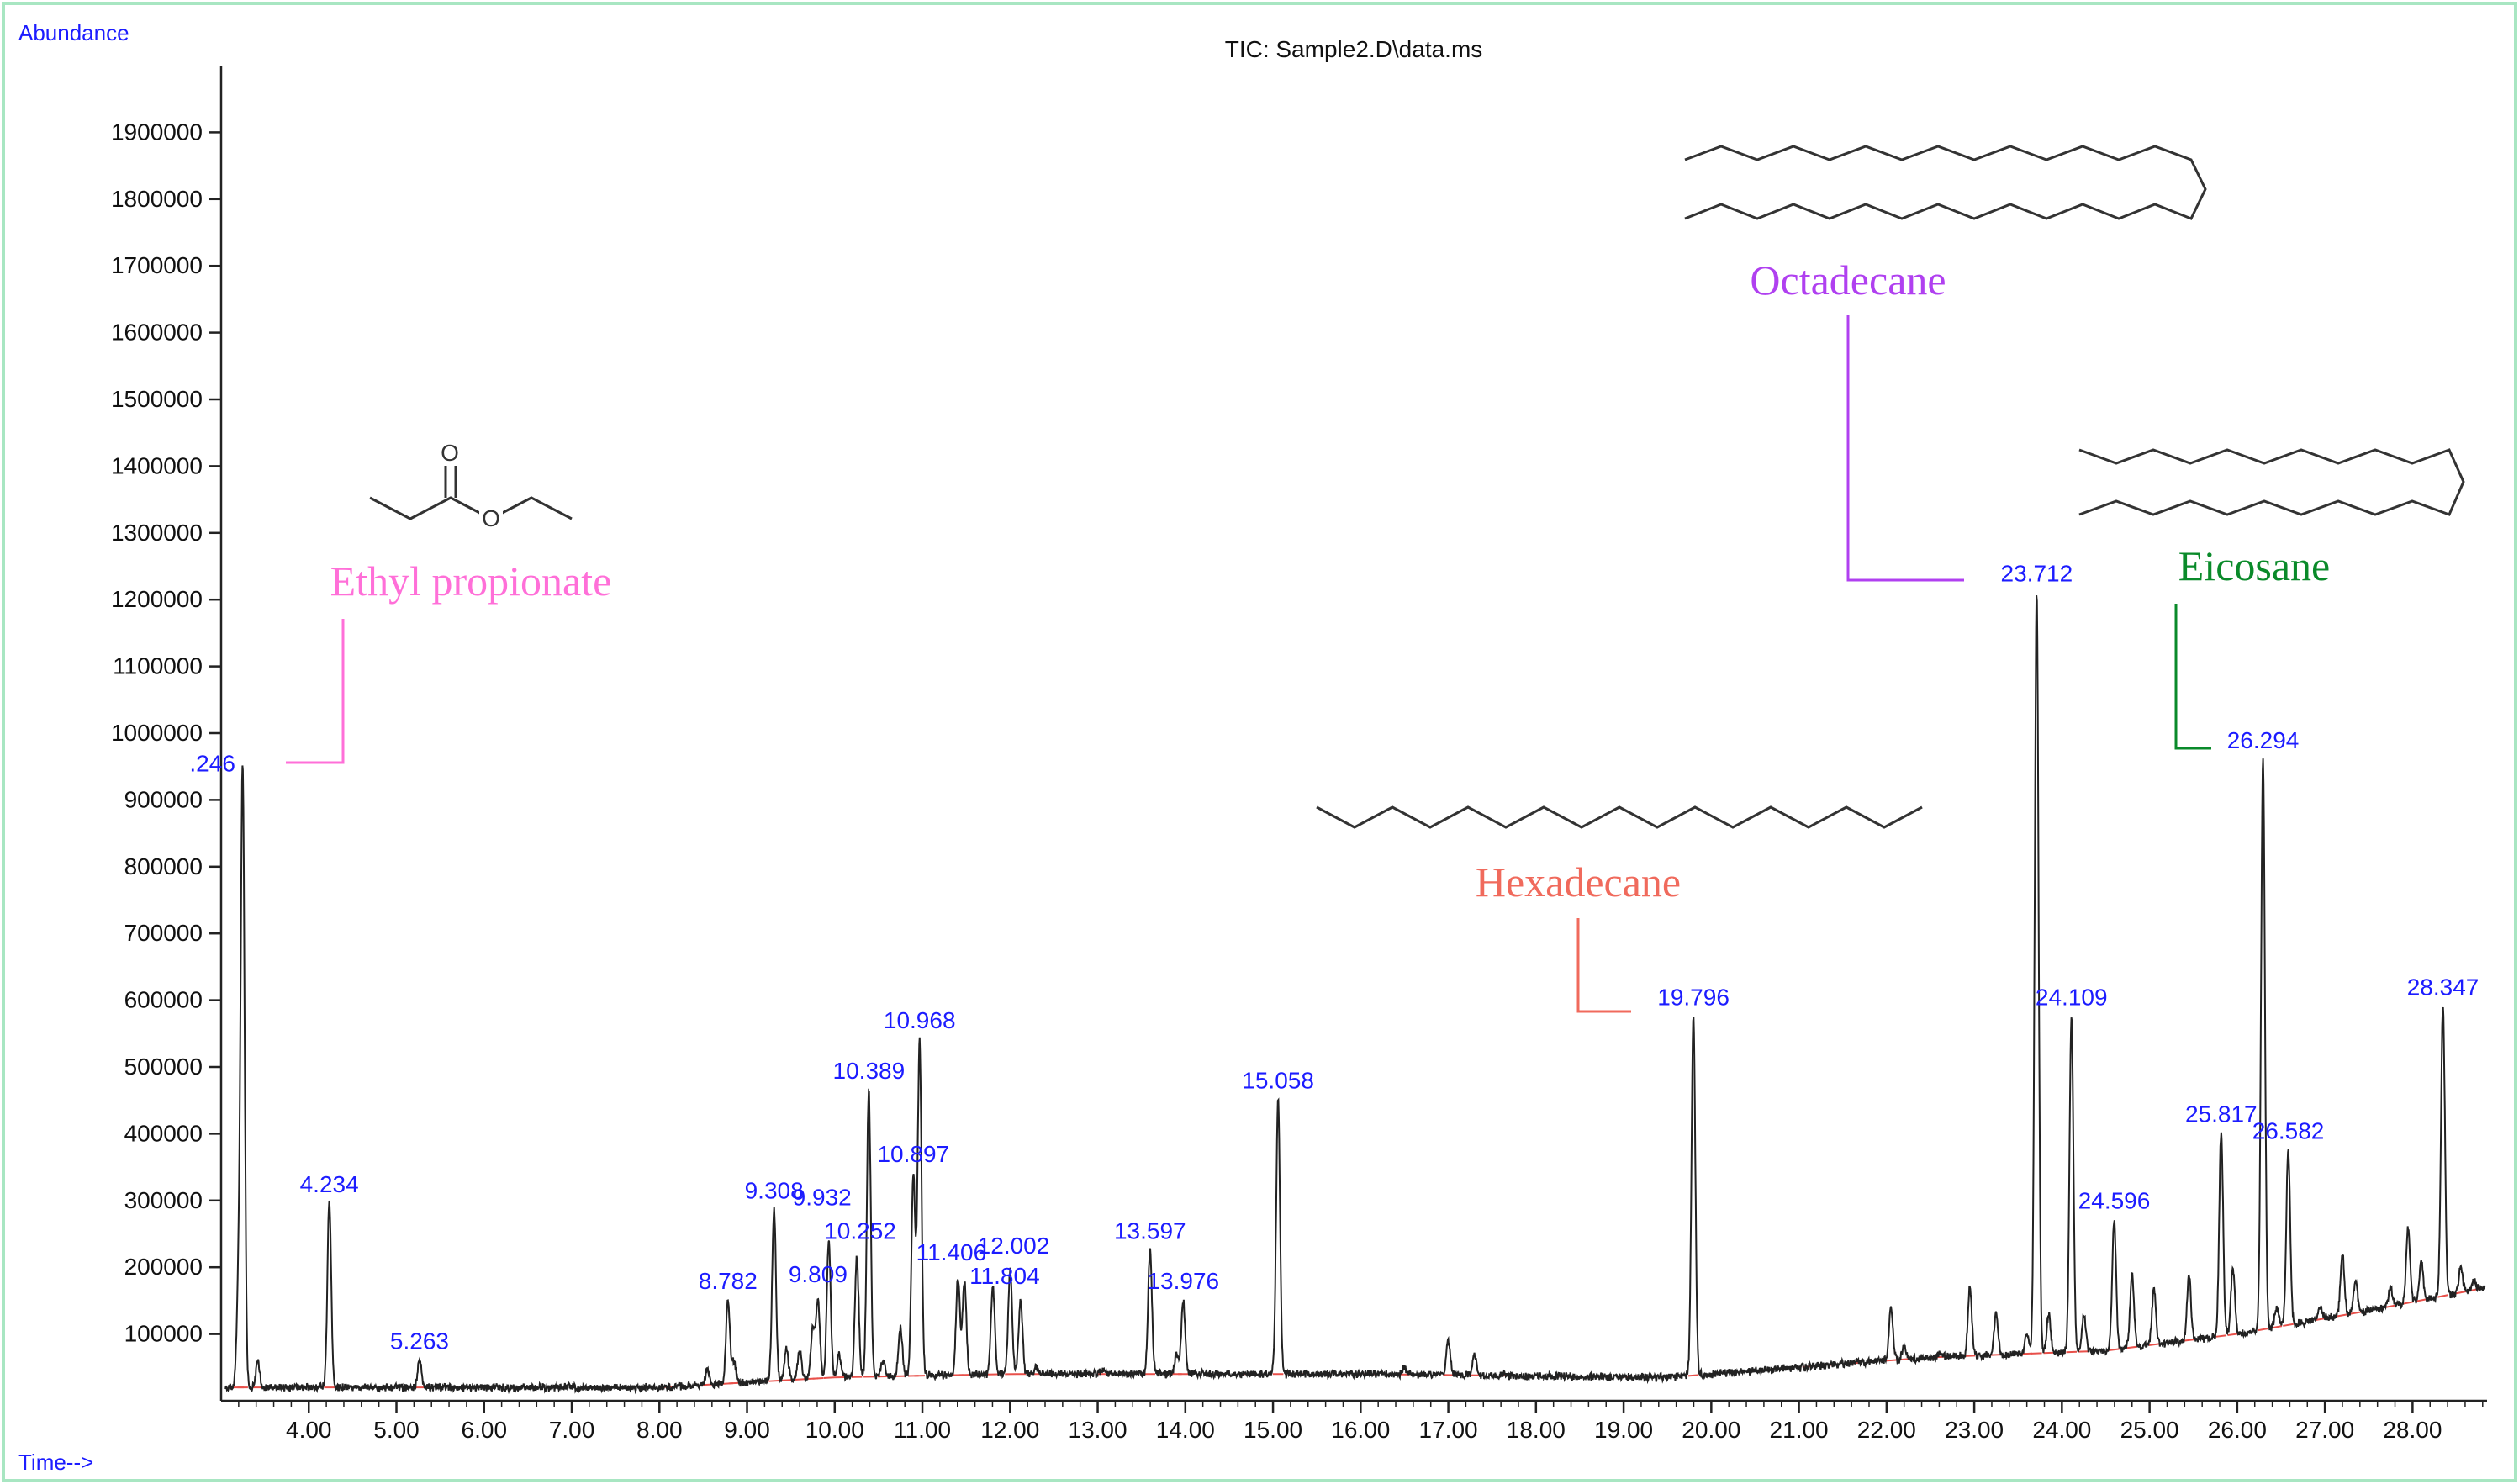 Image resolution: width=2519 pixels, height=1484 pixels. I want to click on peak-label: .246, so click(212, 764).